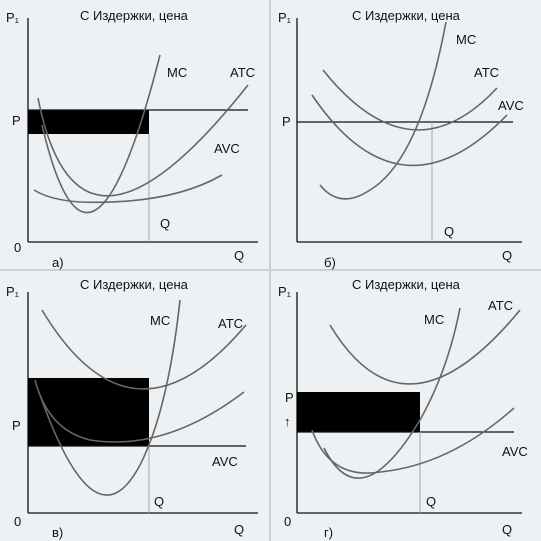  I want to click on panel-g-price-label: P, so click(289, 397).